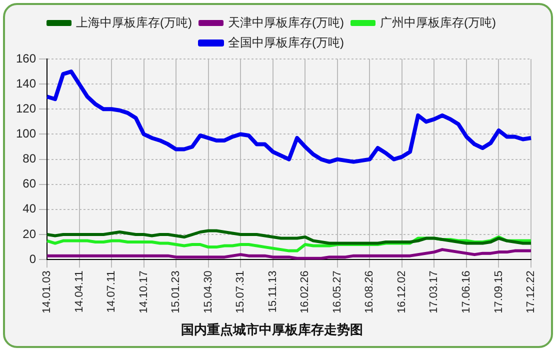 Image resolution: width=554 pixels, height=349 pixels. Describe the element at coordinates (176, 292) in the screenshot. I see `x-tick-label: 15.01.23` at that location.